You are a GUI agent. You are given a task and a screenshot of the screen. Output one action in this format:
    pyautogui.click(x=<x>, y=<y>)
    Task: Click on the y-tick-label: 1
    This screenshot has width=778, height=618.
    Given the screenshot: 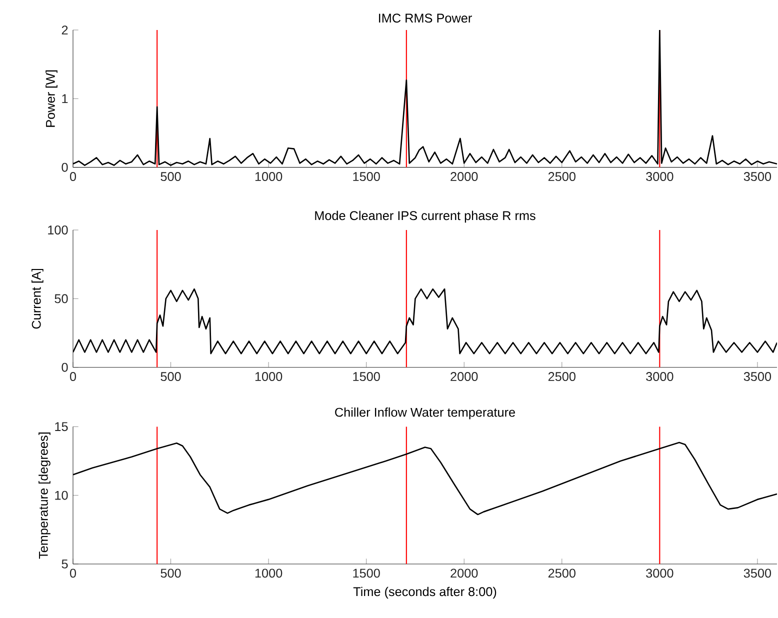 What is the action you would take?
    pyautogui.click(x=65, y=99)
    